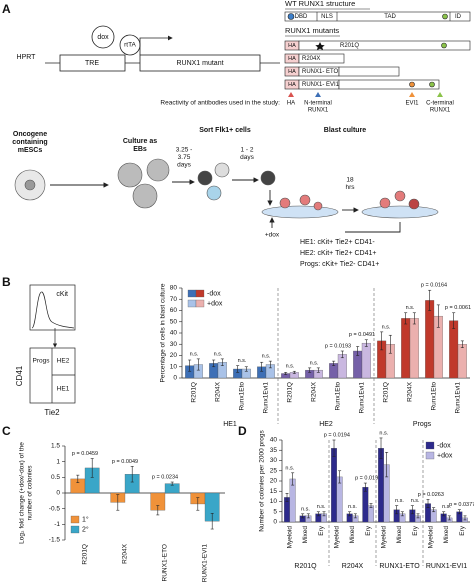 The height and width of the screenshot is (585, 474). Describe the element at coordinates (130, 45) in the screenshot. I see `label: rtTA` at that location.